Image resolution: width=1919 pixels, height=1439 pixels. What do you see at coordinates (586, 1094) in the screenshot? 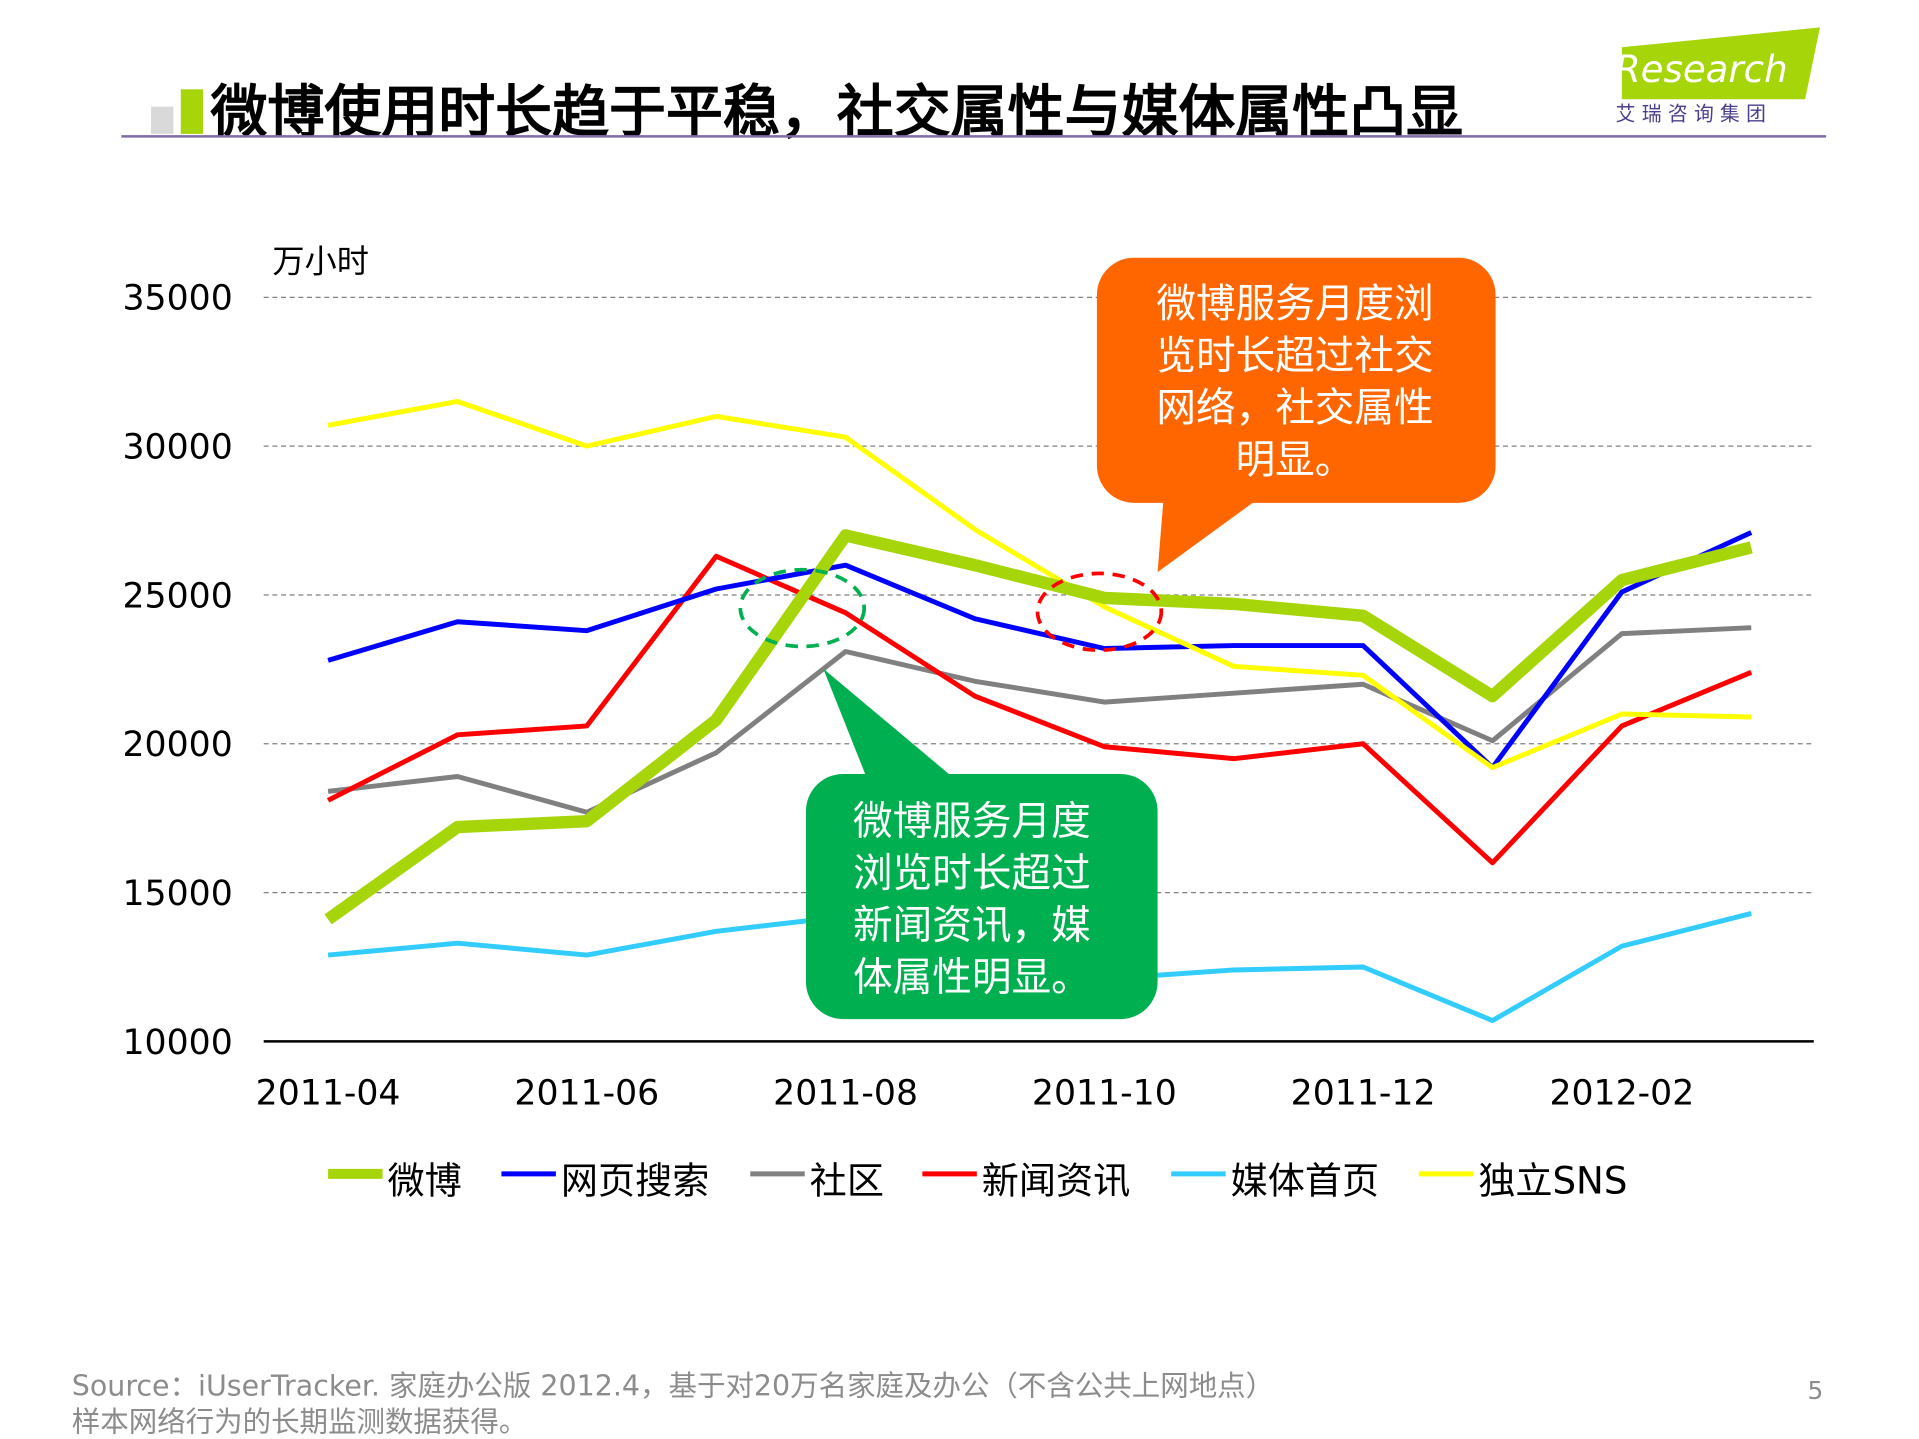
I see `x-tick-label: 2011-06` at bounding box center [586, 1094].